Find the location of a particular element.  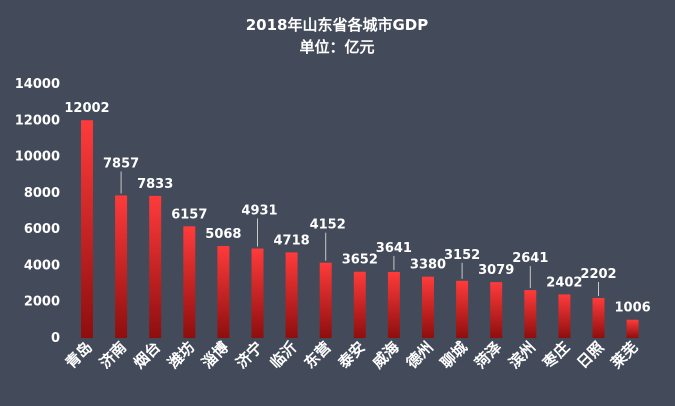

x-tick-label: 济南 is located at coordinates (113, 355).